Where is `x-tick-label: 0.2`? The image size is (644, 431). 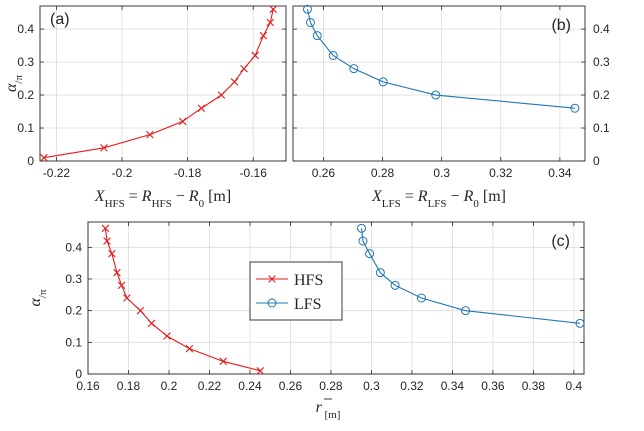
x-tick-label: 0.2 is located at coordinates (169, 386).